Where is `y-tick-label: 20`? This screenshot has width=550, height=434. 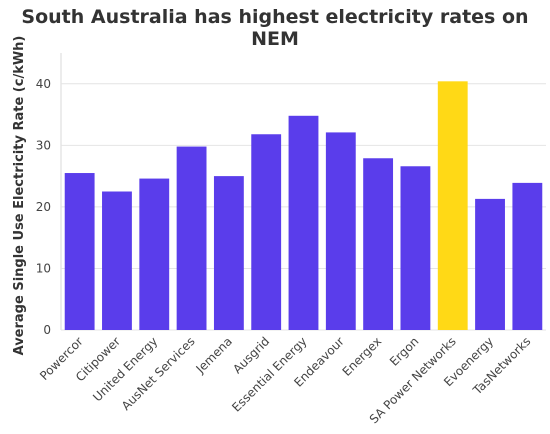 y-tick-label: 20 is located at coordinates (43, 207).